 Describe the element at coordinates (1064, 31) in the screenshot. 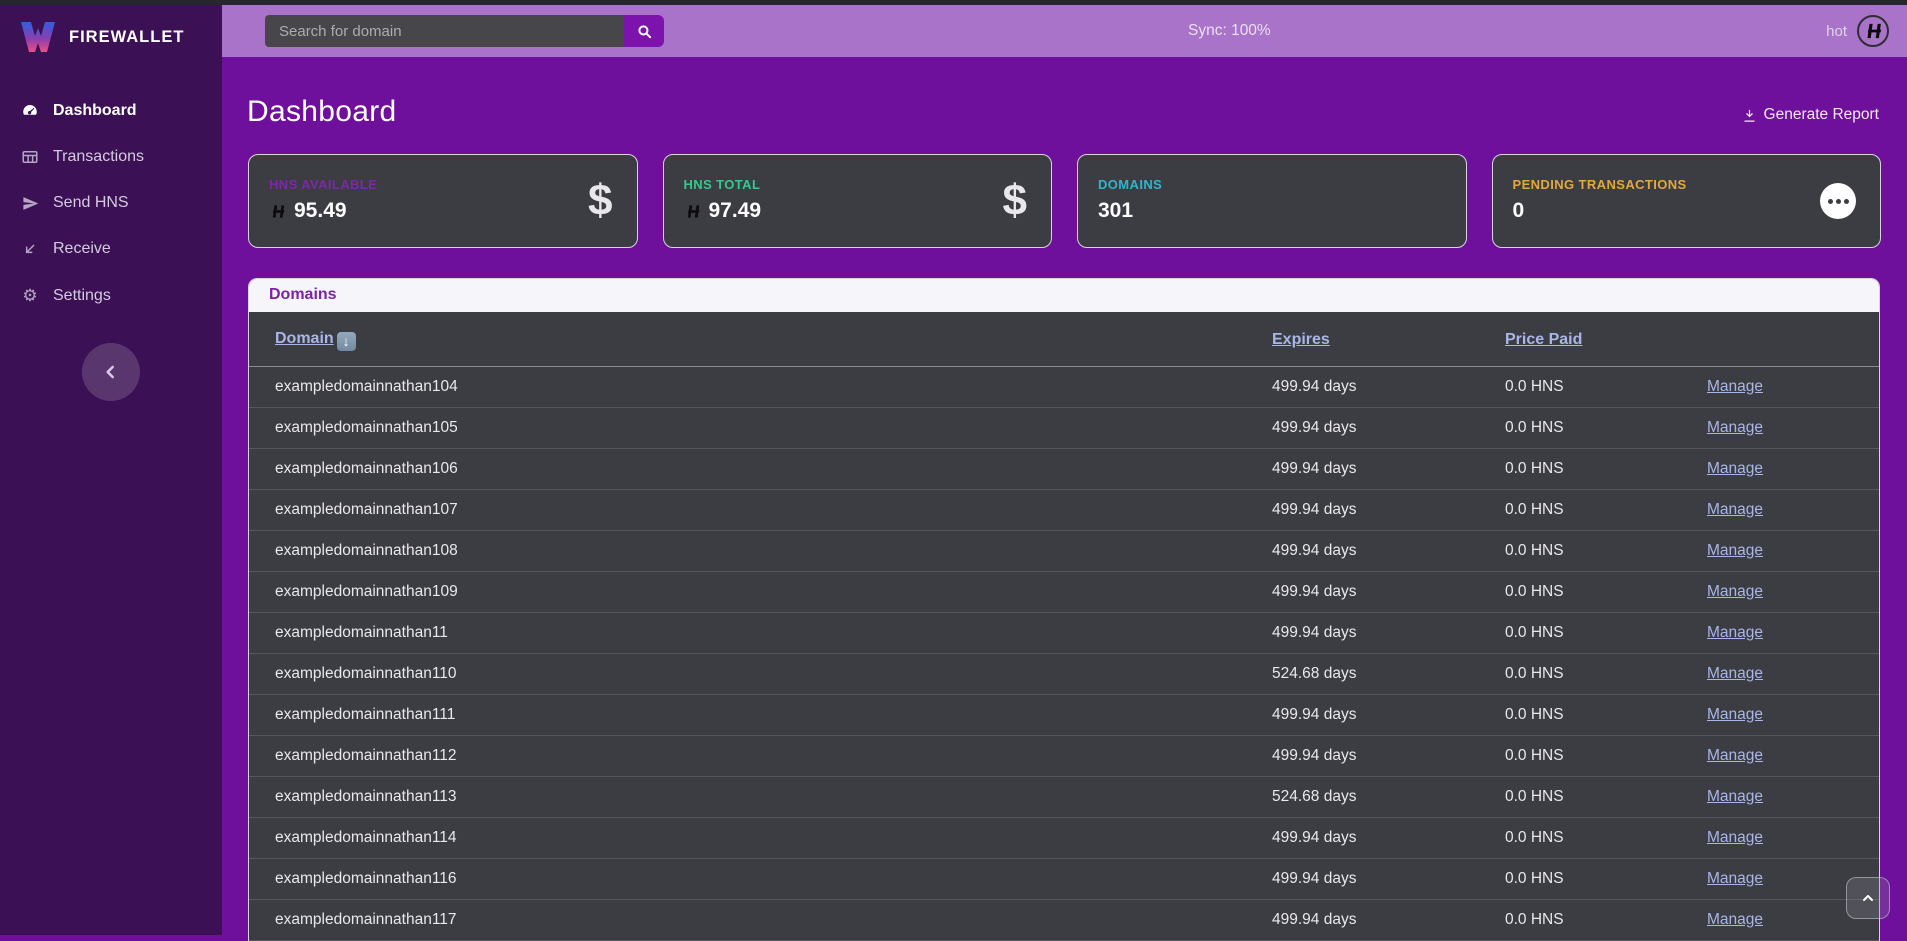

I see `topbar: Sync: 100% hot` at that location.